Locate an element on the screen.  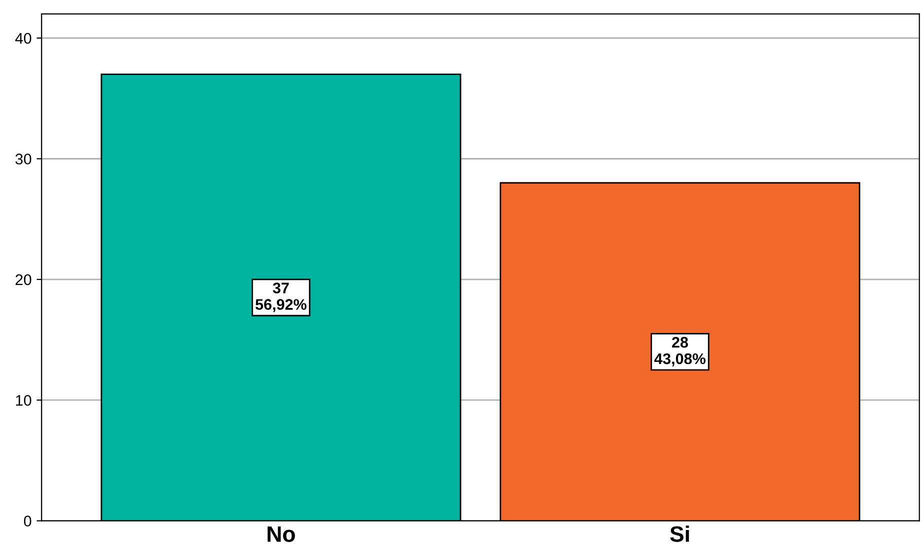
data-label: 37 56,92% is located at coordinates (281, 297).